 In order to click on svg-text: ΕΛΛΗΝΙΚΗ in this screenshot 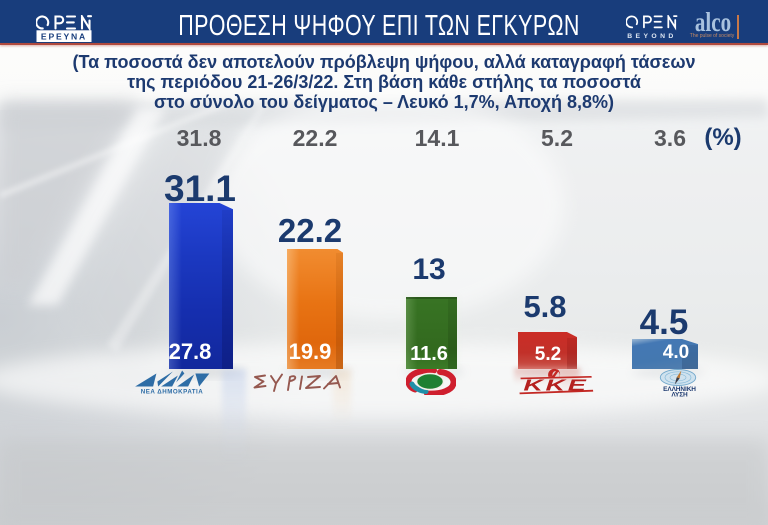, I will do `click(679, 389)`.